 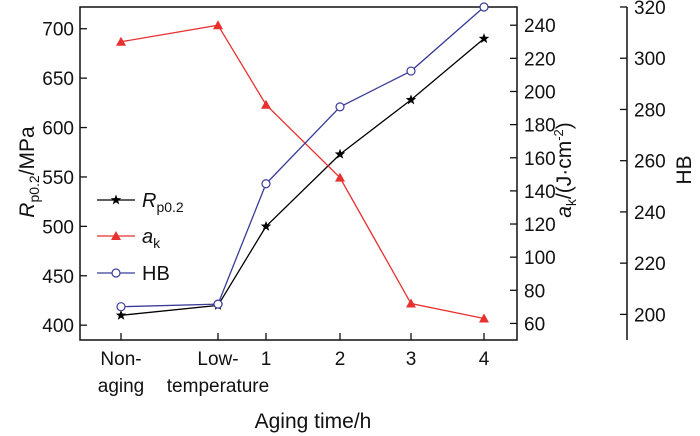 I want to click on ak-axis-title-unit: /(J·cm, so click(x=564, y=170).